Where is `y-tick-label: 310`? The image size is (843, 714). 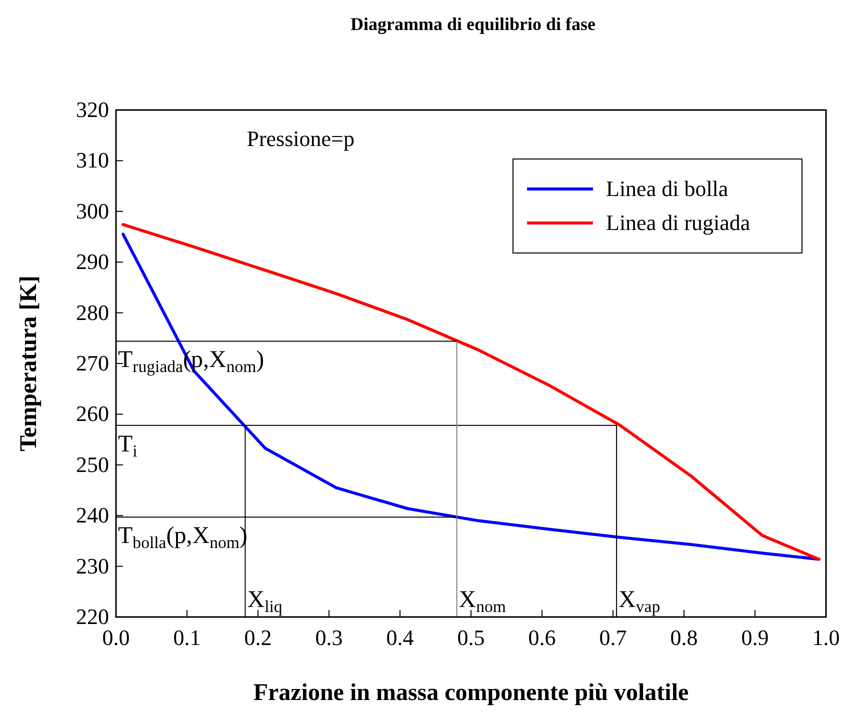
y-tick-label: 310 is located at coordinates (92, 160).